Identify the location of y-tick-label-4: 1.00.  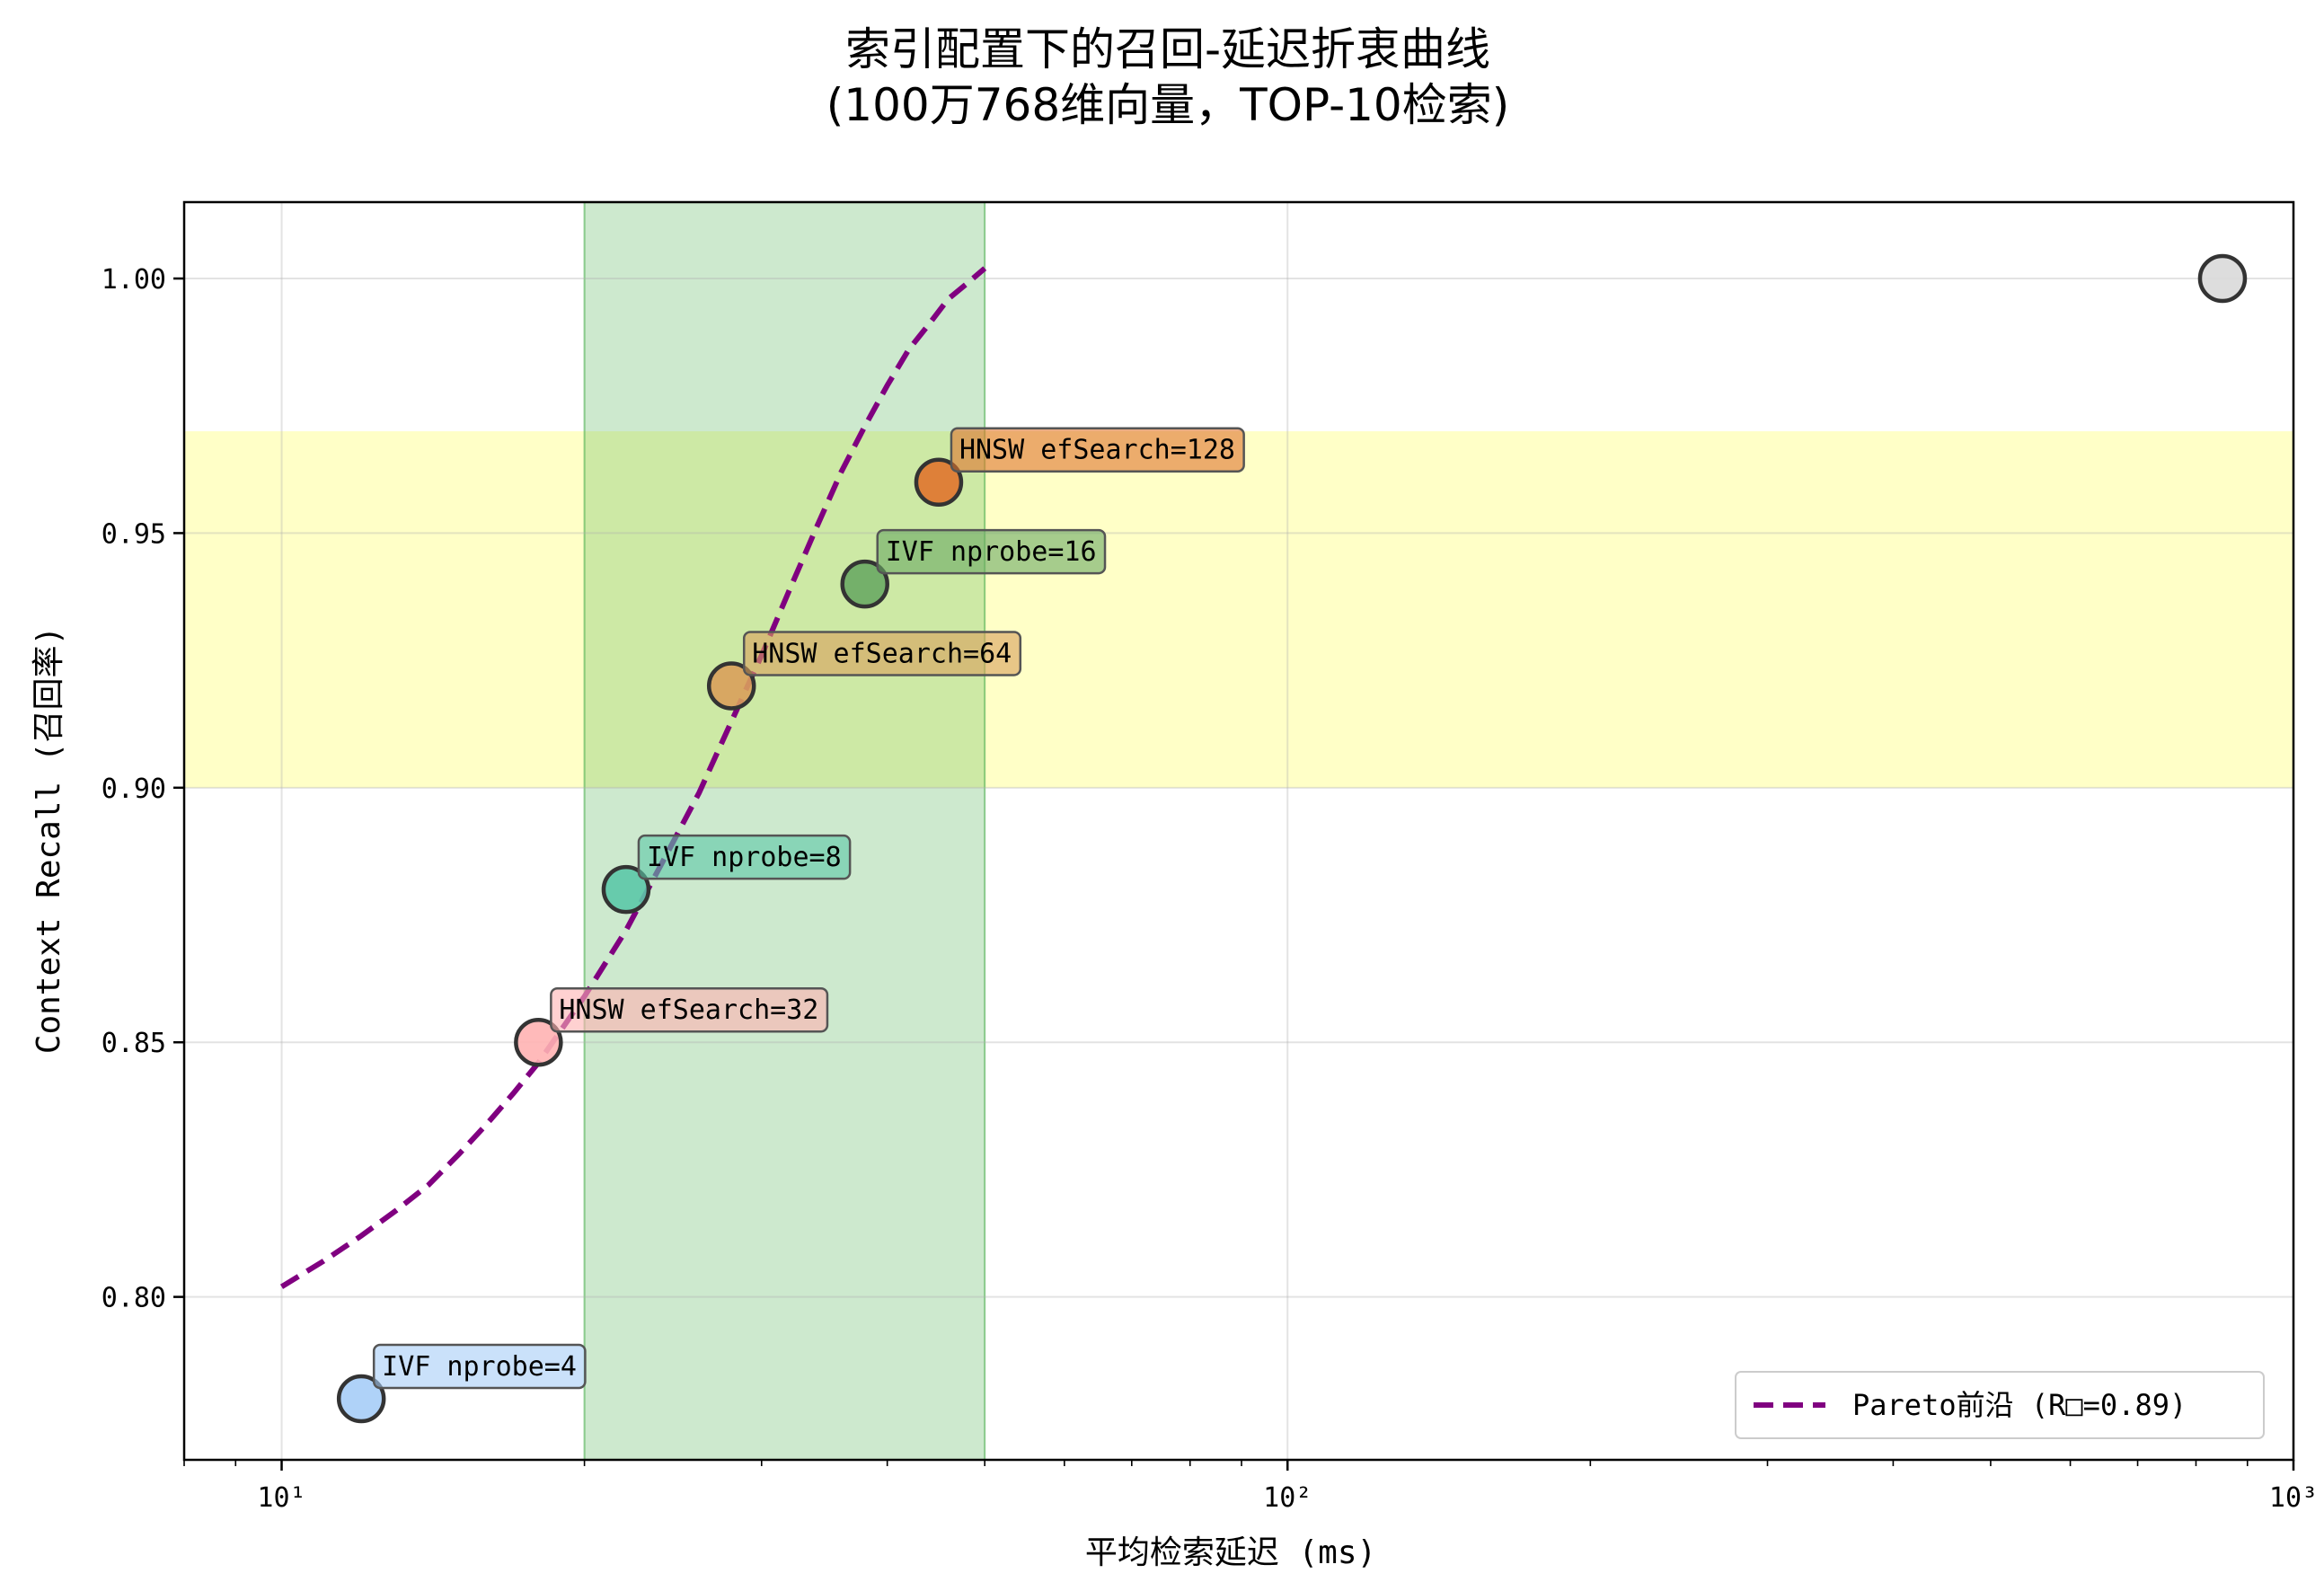
(134, 280).